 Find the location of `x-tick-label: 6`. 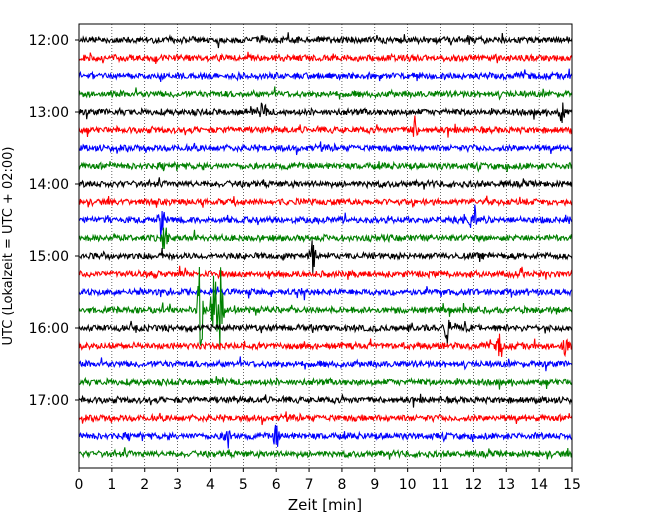

x-tick-label: 6 is located at coordinates (276, 485).